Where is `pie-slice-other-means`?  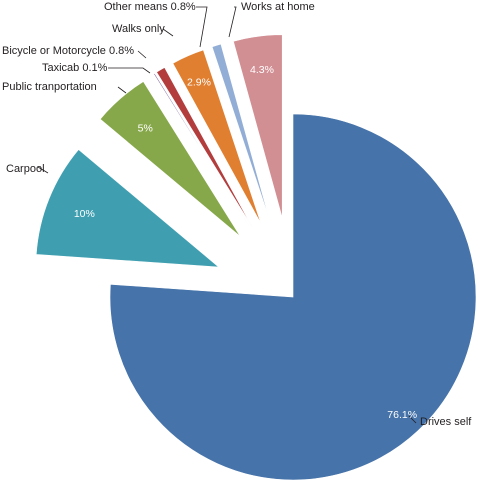
pie-slice-other-means is located at coordinates (241, 132).